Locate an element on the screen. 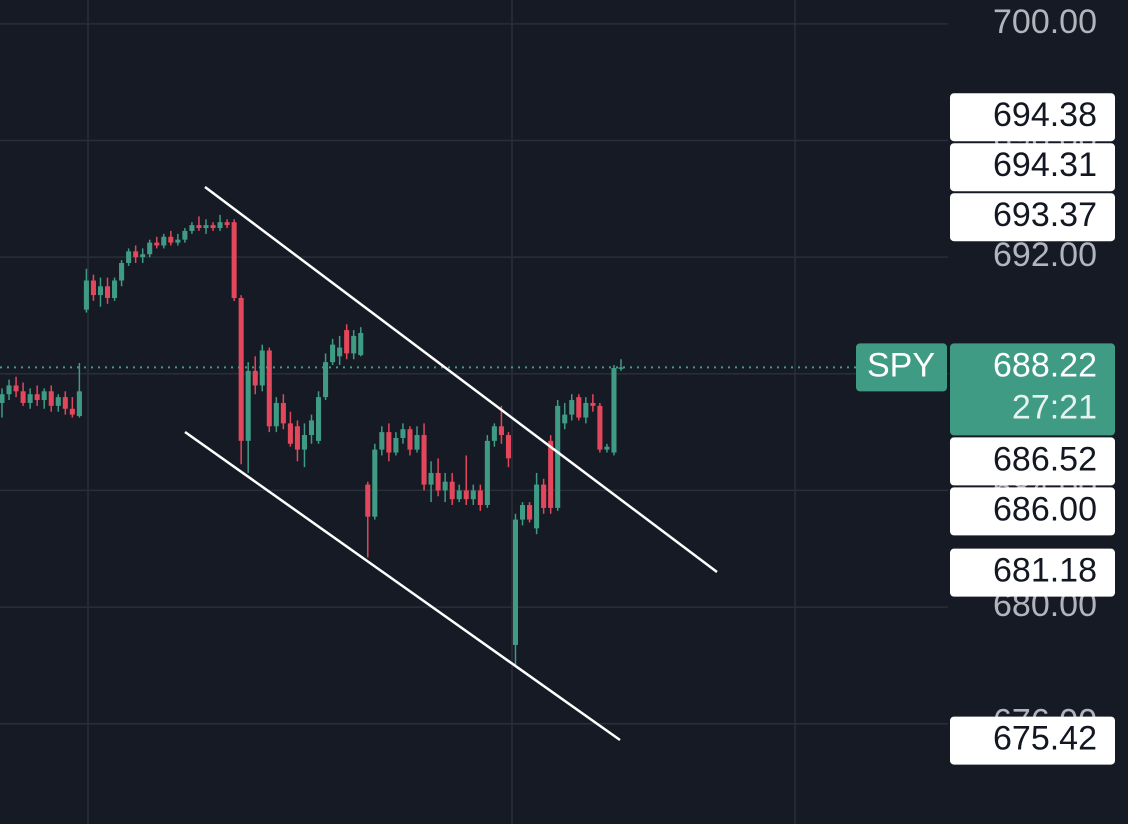 This screenshot has height=824, width=1128. symbol-box is located at coordinates (901, 367).